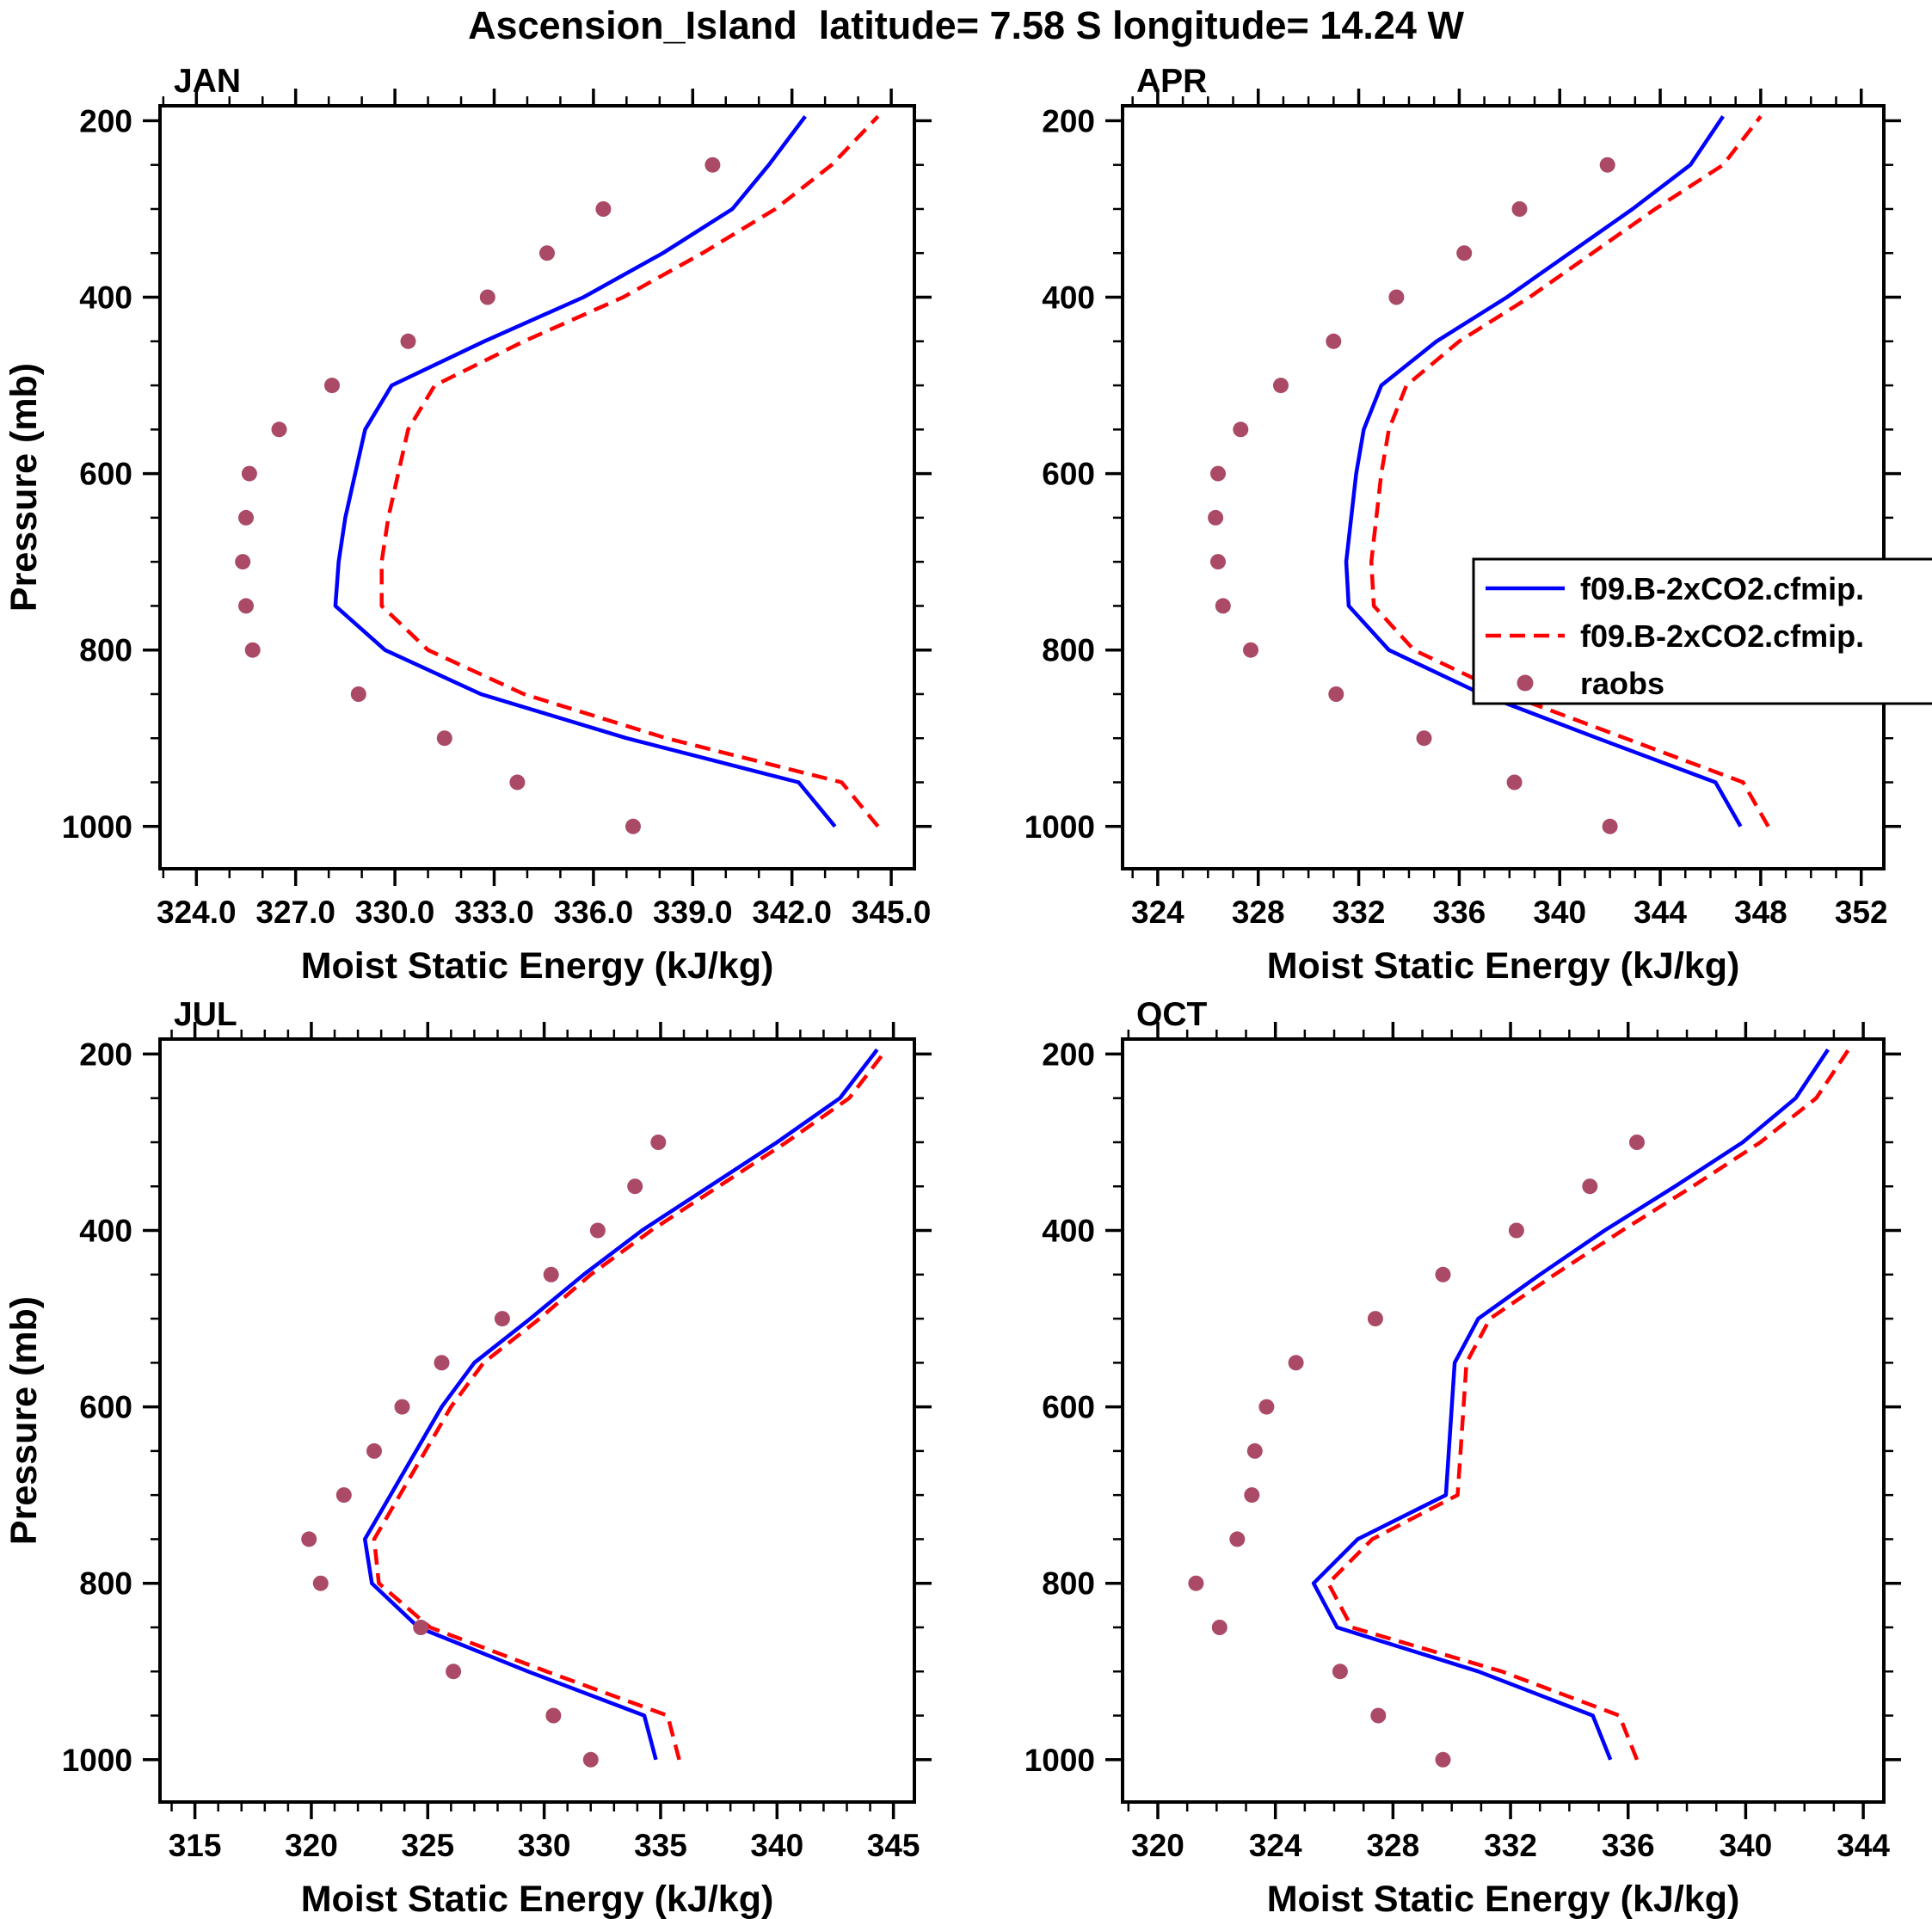 The image size is (1932, 1919). What do you see at coordinates (1560, 912) in the screenshot?
I see `x-tick-label: 340` at bounding box center [1560, 912].